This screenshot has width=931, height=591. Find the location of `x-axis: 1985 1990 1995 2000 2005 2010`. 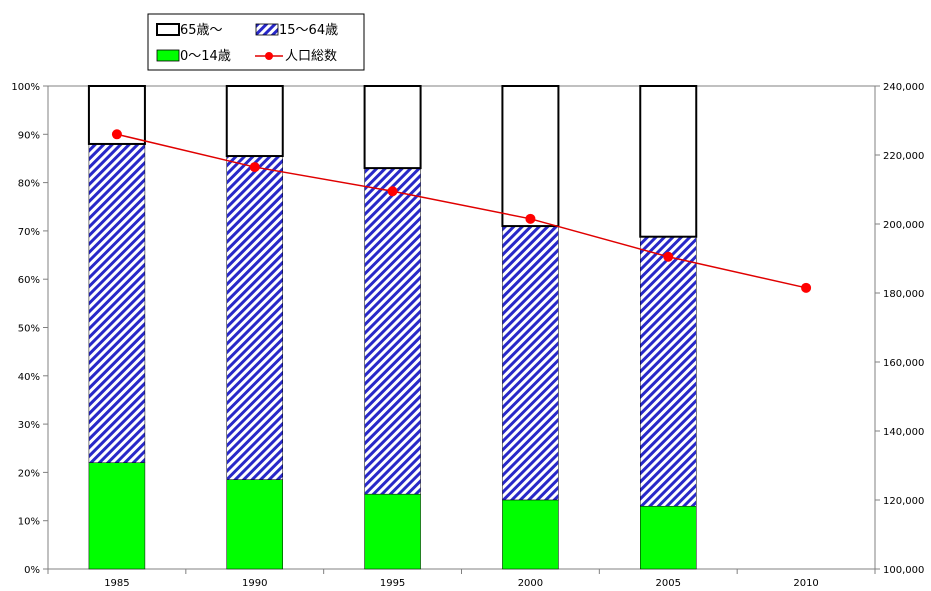

x-axis: 1985 1990 1995 2000 2005 2010 is located at coordinates (461, 579).